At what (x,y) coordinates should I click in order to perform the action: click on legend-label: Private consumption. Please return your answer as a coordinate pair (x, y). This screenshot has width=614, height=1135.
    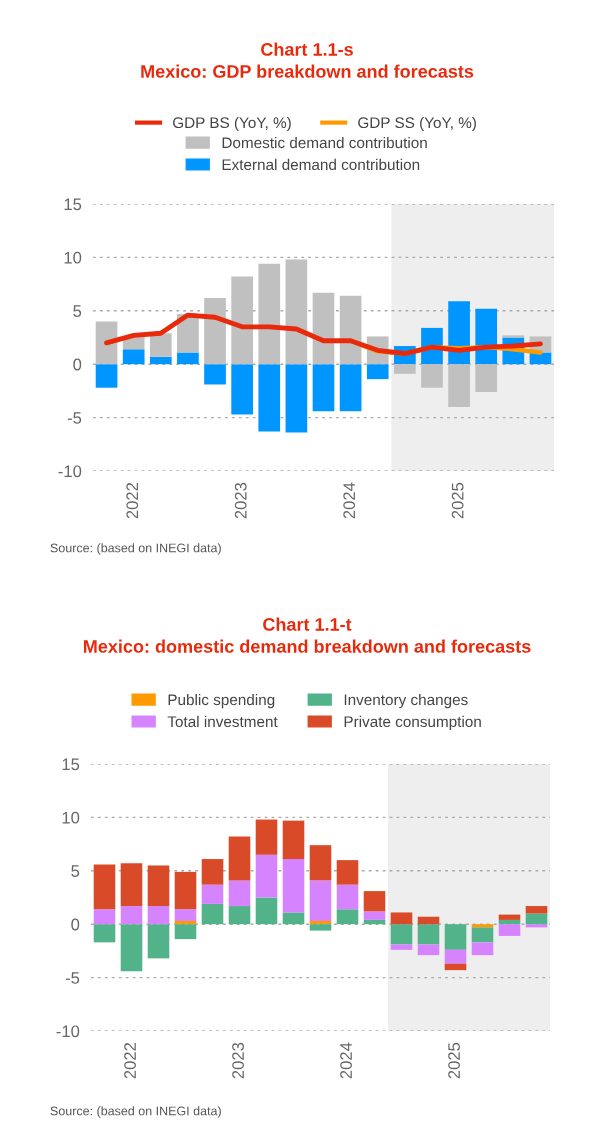
    Looking at the image, I should click on (412, 723).